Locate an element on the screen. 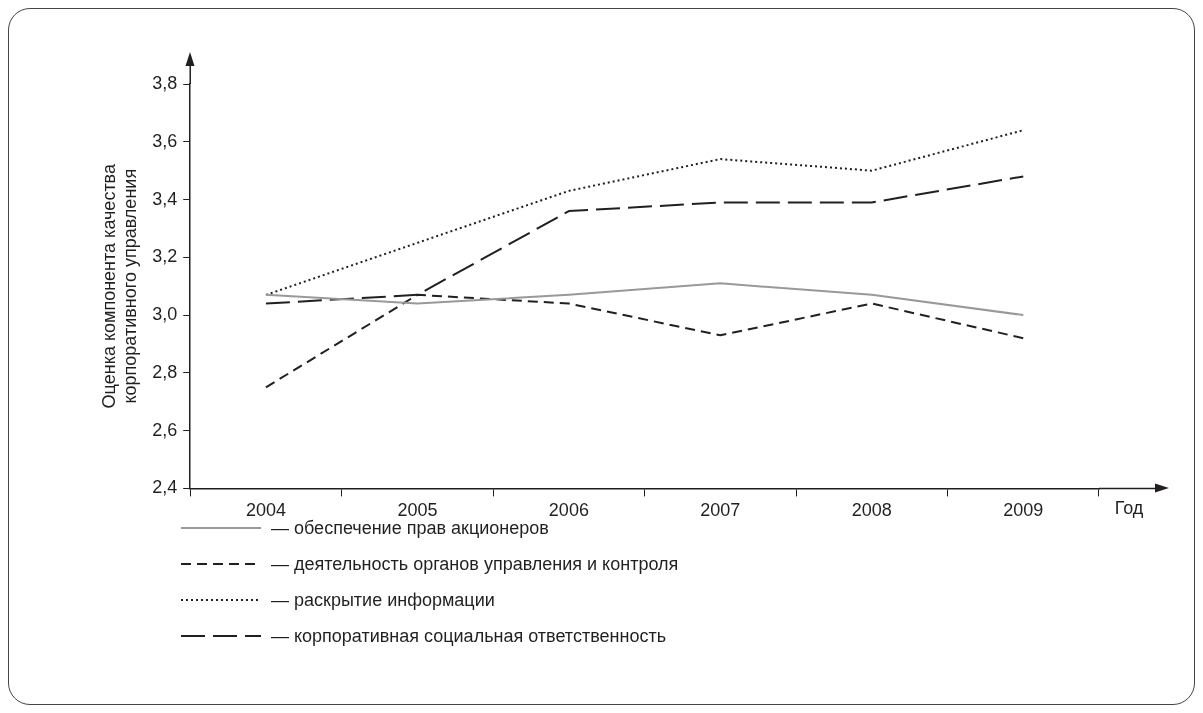 Image resolution: width=1203 pixels, height=713 pixels. line-series is located at coordinates (644, 212).